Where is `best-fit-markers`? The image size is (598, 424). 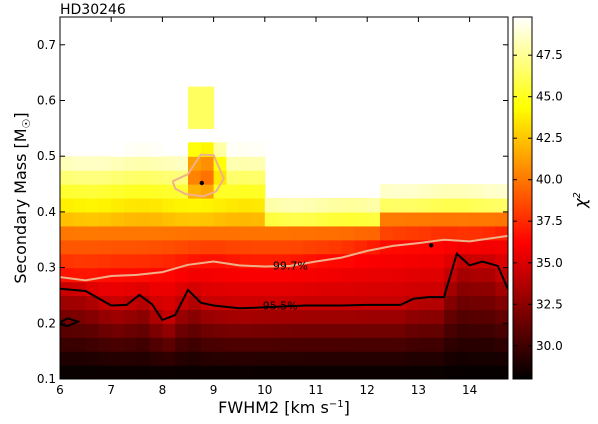
best-fit-markers is located at coordinates (316, 214).